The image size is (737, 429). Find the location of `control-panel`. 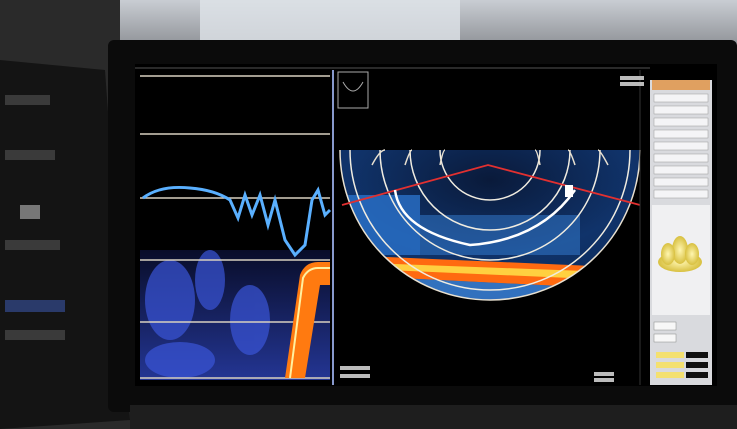

control-panel is located at coordinates (681, 232).